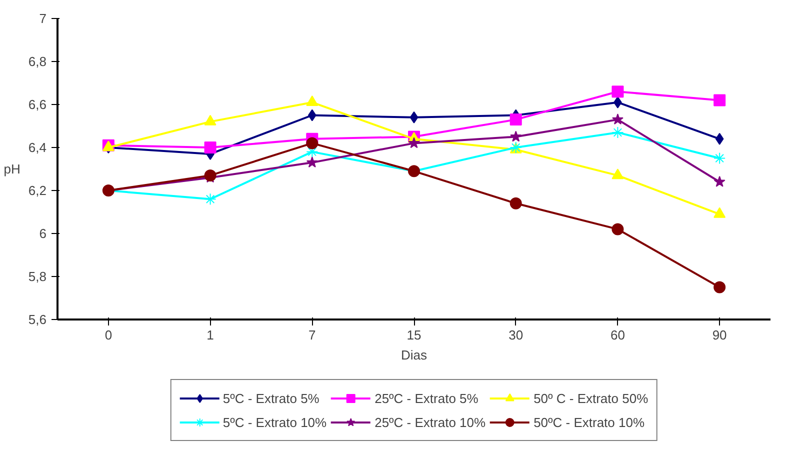  I want to click on y-tick-label: 5,8, so click(37, 276).